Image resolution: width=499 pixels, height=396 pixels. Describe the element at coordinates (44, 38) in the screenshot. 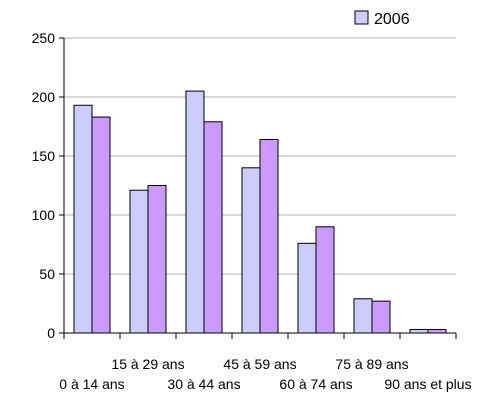

I see `y-tick-label: 250` at that location.